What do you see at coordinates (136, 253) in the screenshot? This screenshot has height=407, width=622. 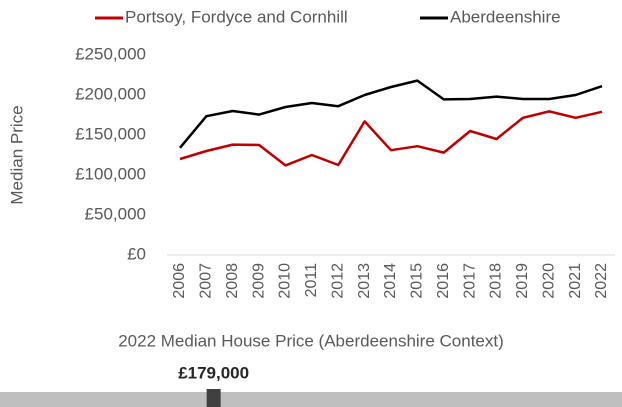 I see `y-tick-label: £0` at bounding box center [136, 253].